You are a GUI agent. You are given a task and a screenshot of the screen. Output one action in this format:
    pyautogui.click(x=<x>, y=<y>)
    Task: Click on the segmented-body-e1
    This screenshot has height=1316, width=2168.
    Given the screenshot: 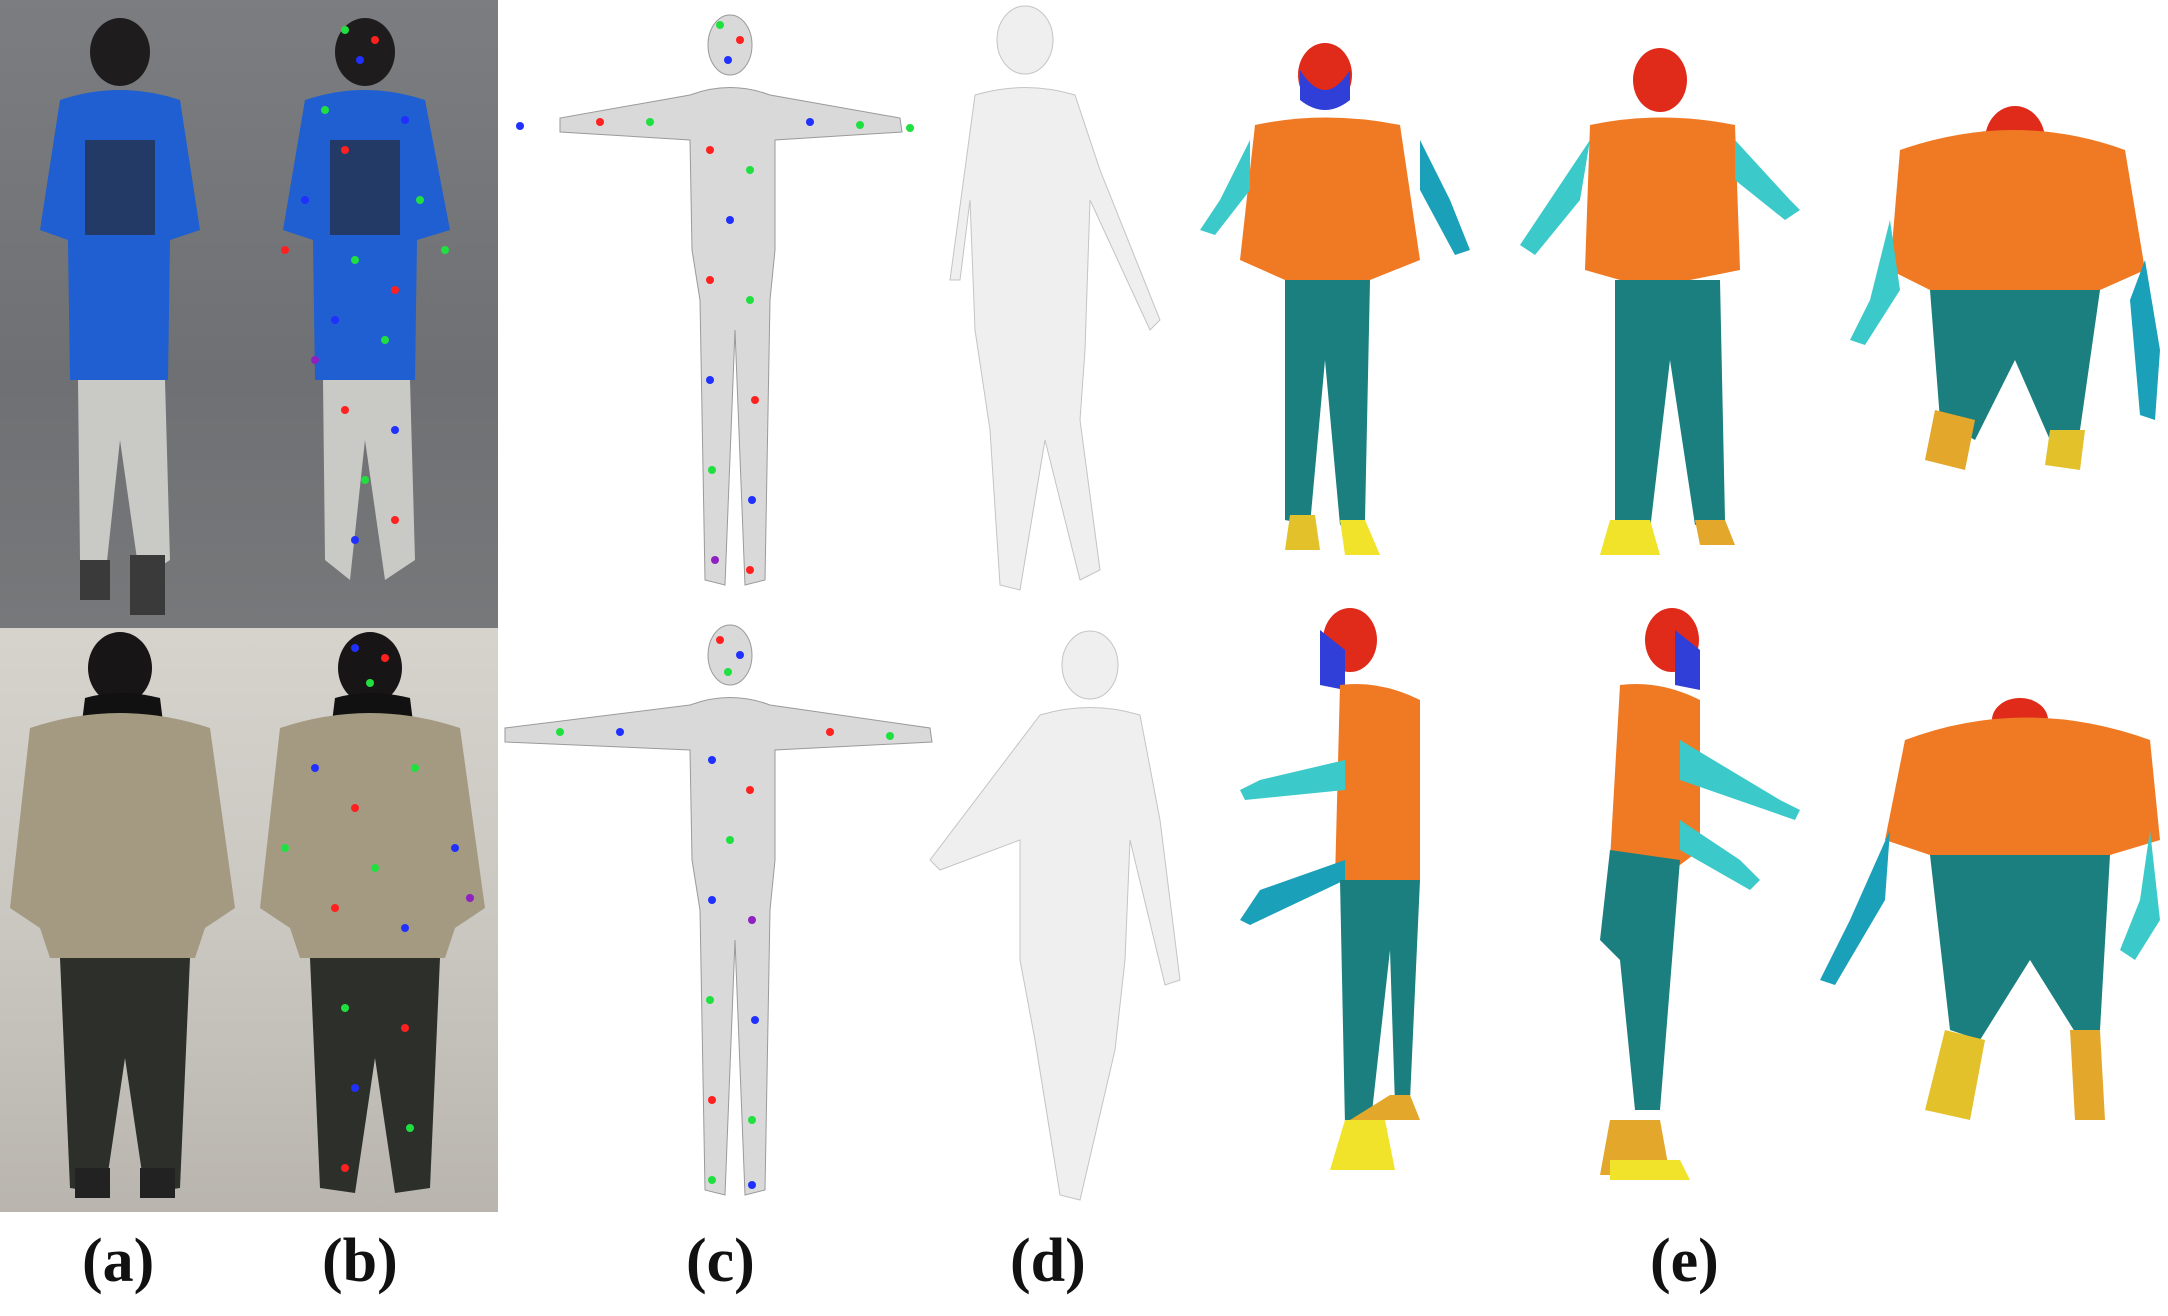 What is the action you would take?
    pyautogui.click(x=1335, y=299)
    